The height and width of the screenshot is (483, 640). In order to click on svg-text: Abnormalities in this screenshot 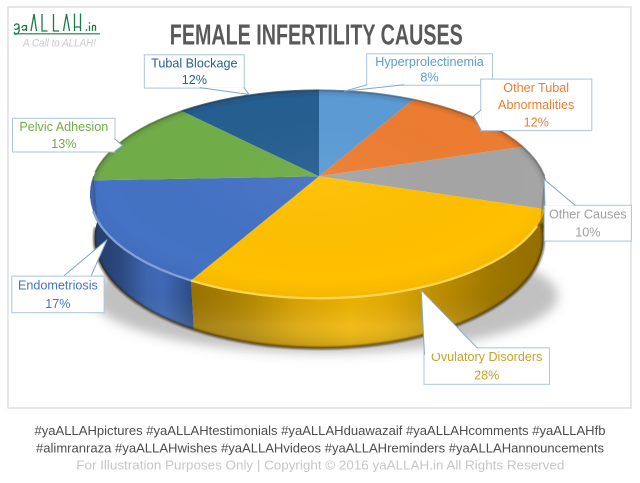, I will do `click(536, 105)`.